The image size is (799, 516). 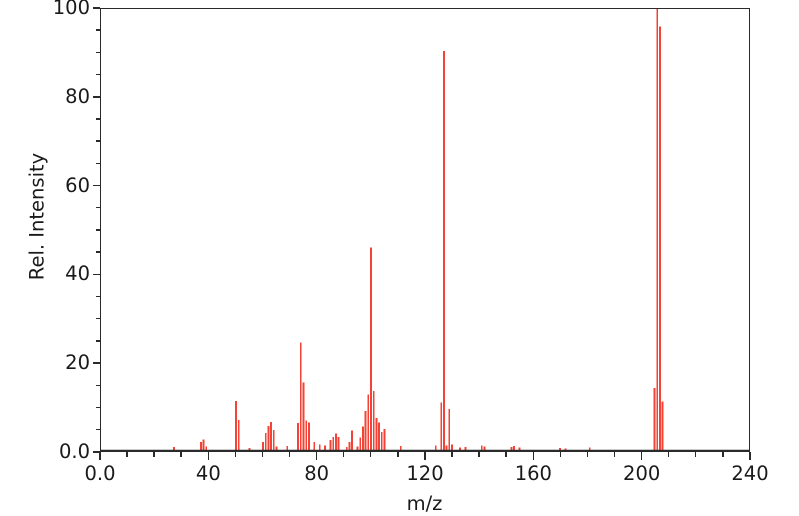 What do you see at coordinates (77, 274) in the screenshot?
I see `y-tick-label: 40` at bounding box center [77, 274].